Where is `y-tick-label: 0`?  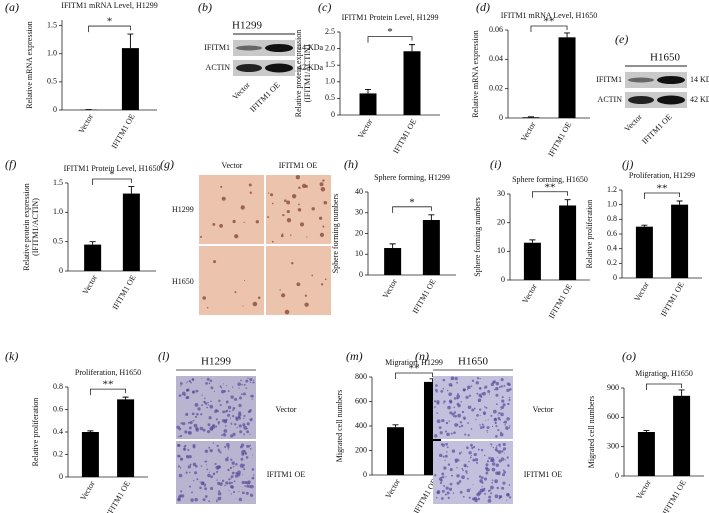 y-tick-label: 0 is located at coordinates (501, 117).